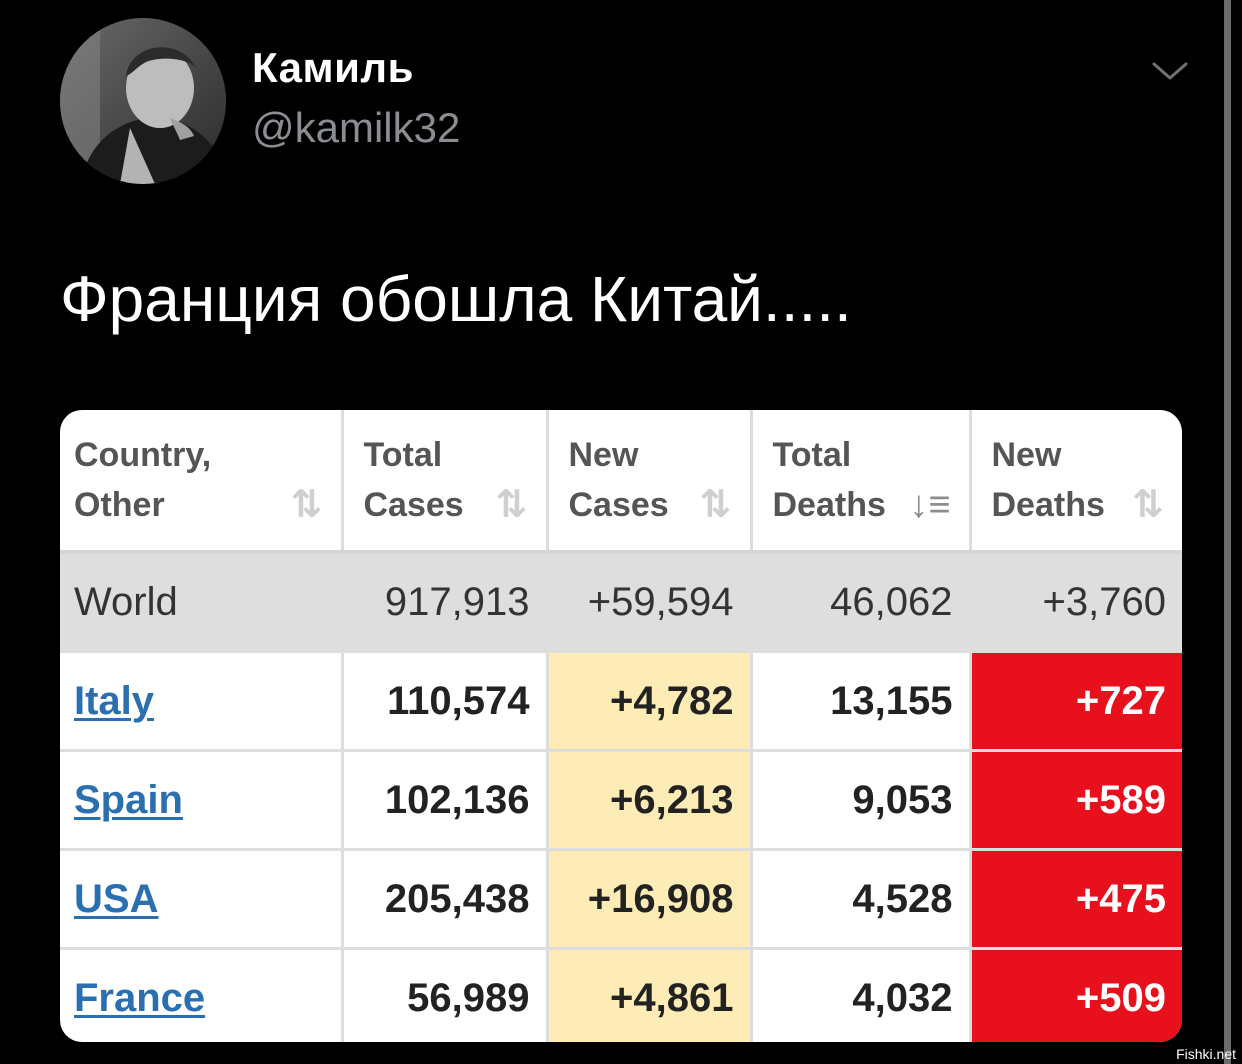 The height and width of the screenshot is (1064, 1242). What do you see at coordinates (445, 898) in the screenshot?
I see `cell-total-cases: 205,438` at bounding box center [445, 898].